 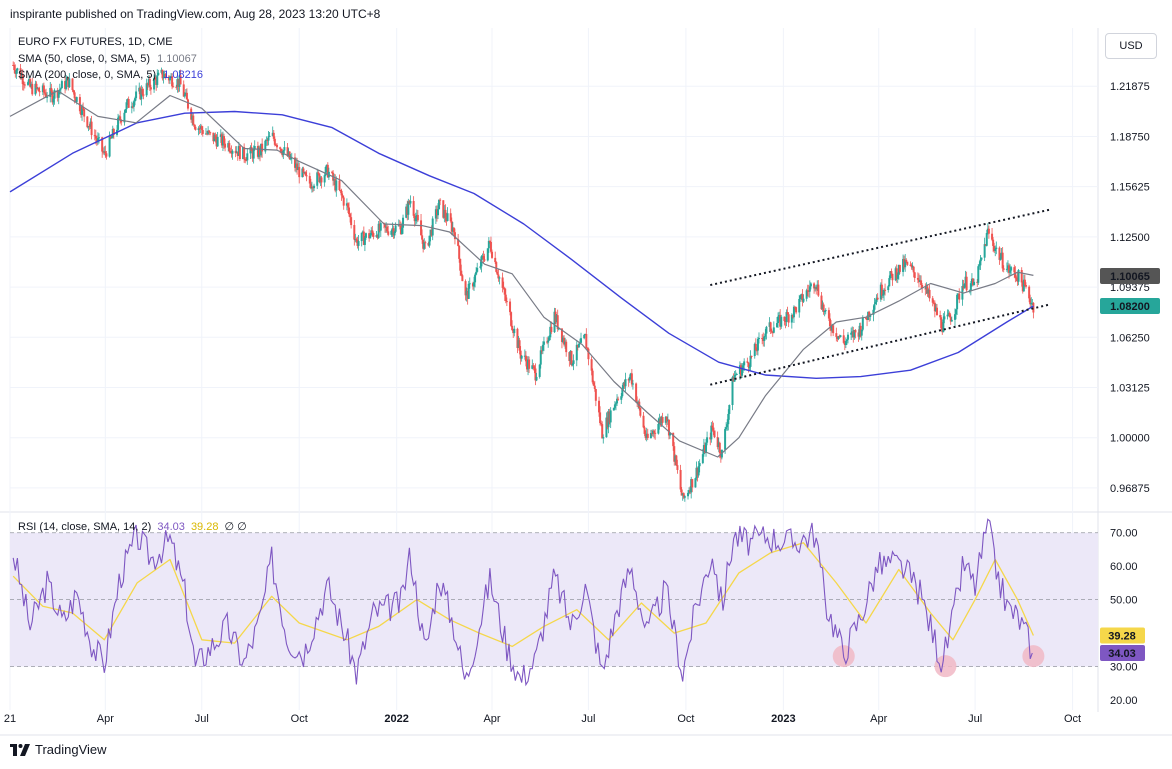 I want to click on symbol-legend: EURO FX FUTURES, 1D, CME, so click(x=95, y=42).